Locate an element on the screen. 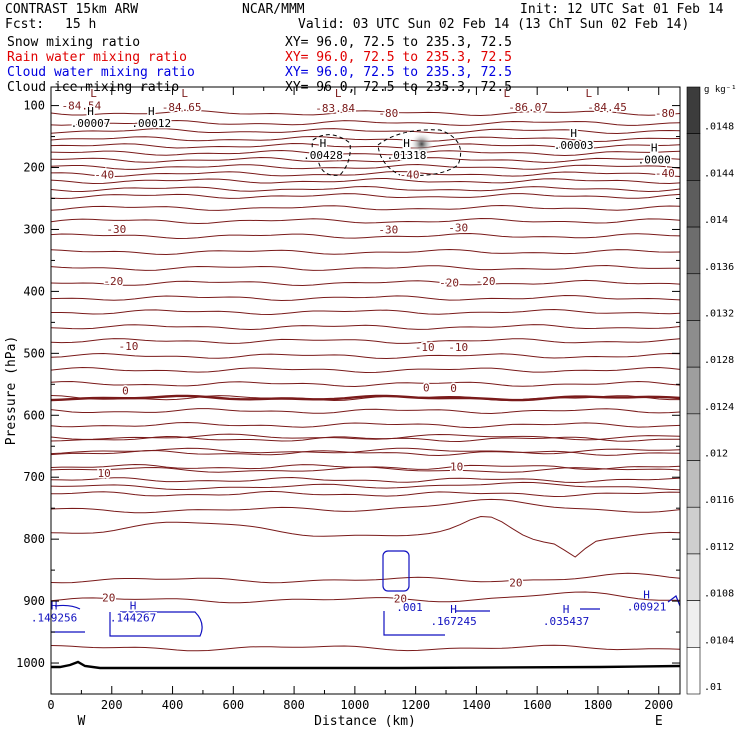  y-tick-label: 100 is located at coordinates (34, 106).